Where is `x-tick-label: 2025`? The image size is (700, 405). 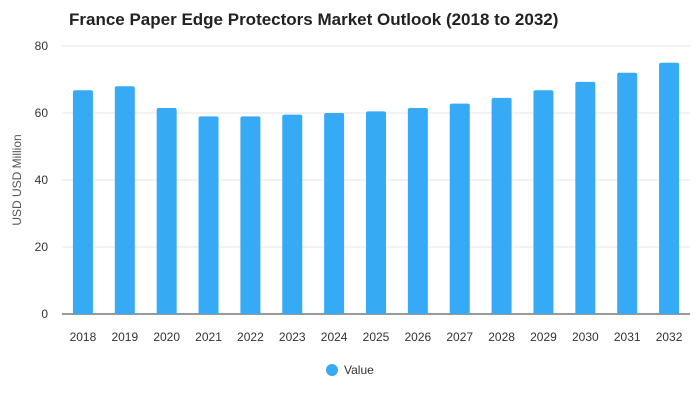
x-tick-label: 2025 is located at coordinates (376, 337).